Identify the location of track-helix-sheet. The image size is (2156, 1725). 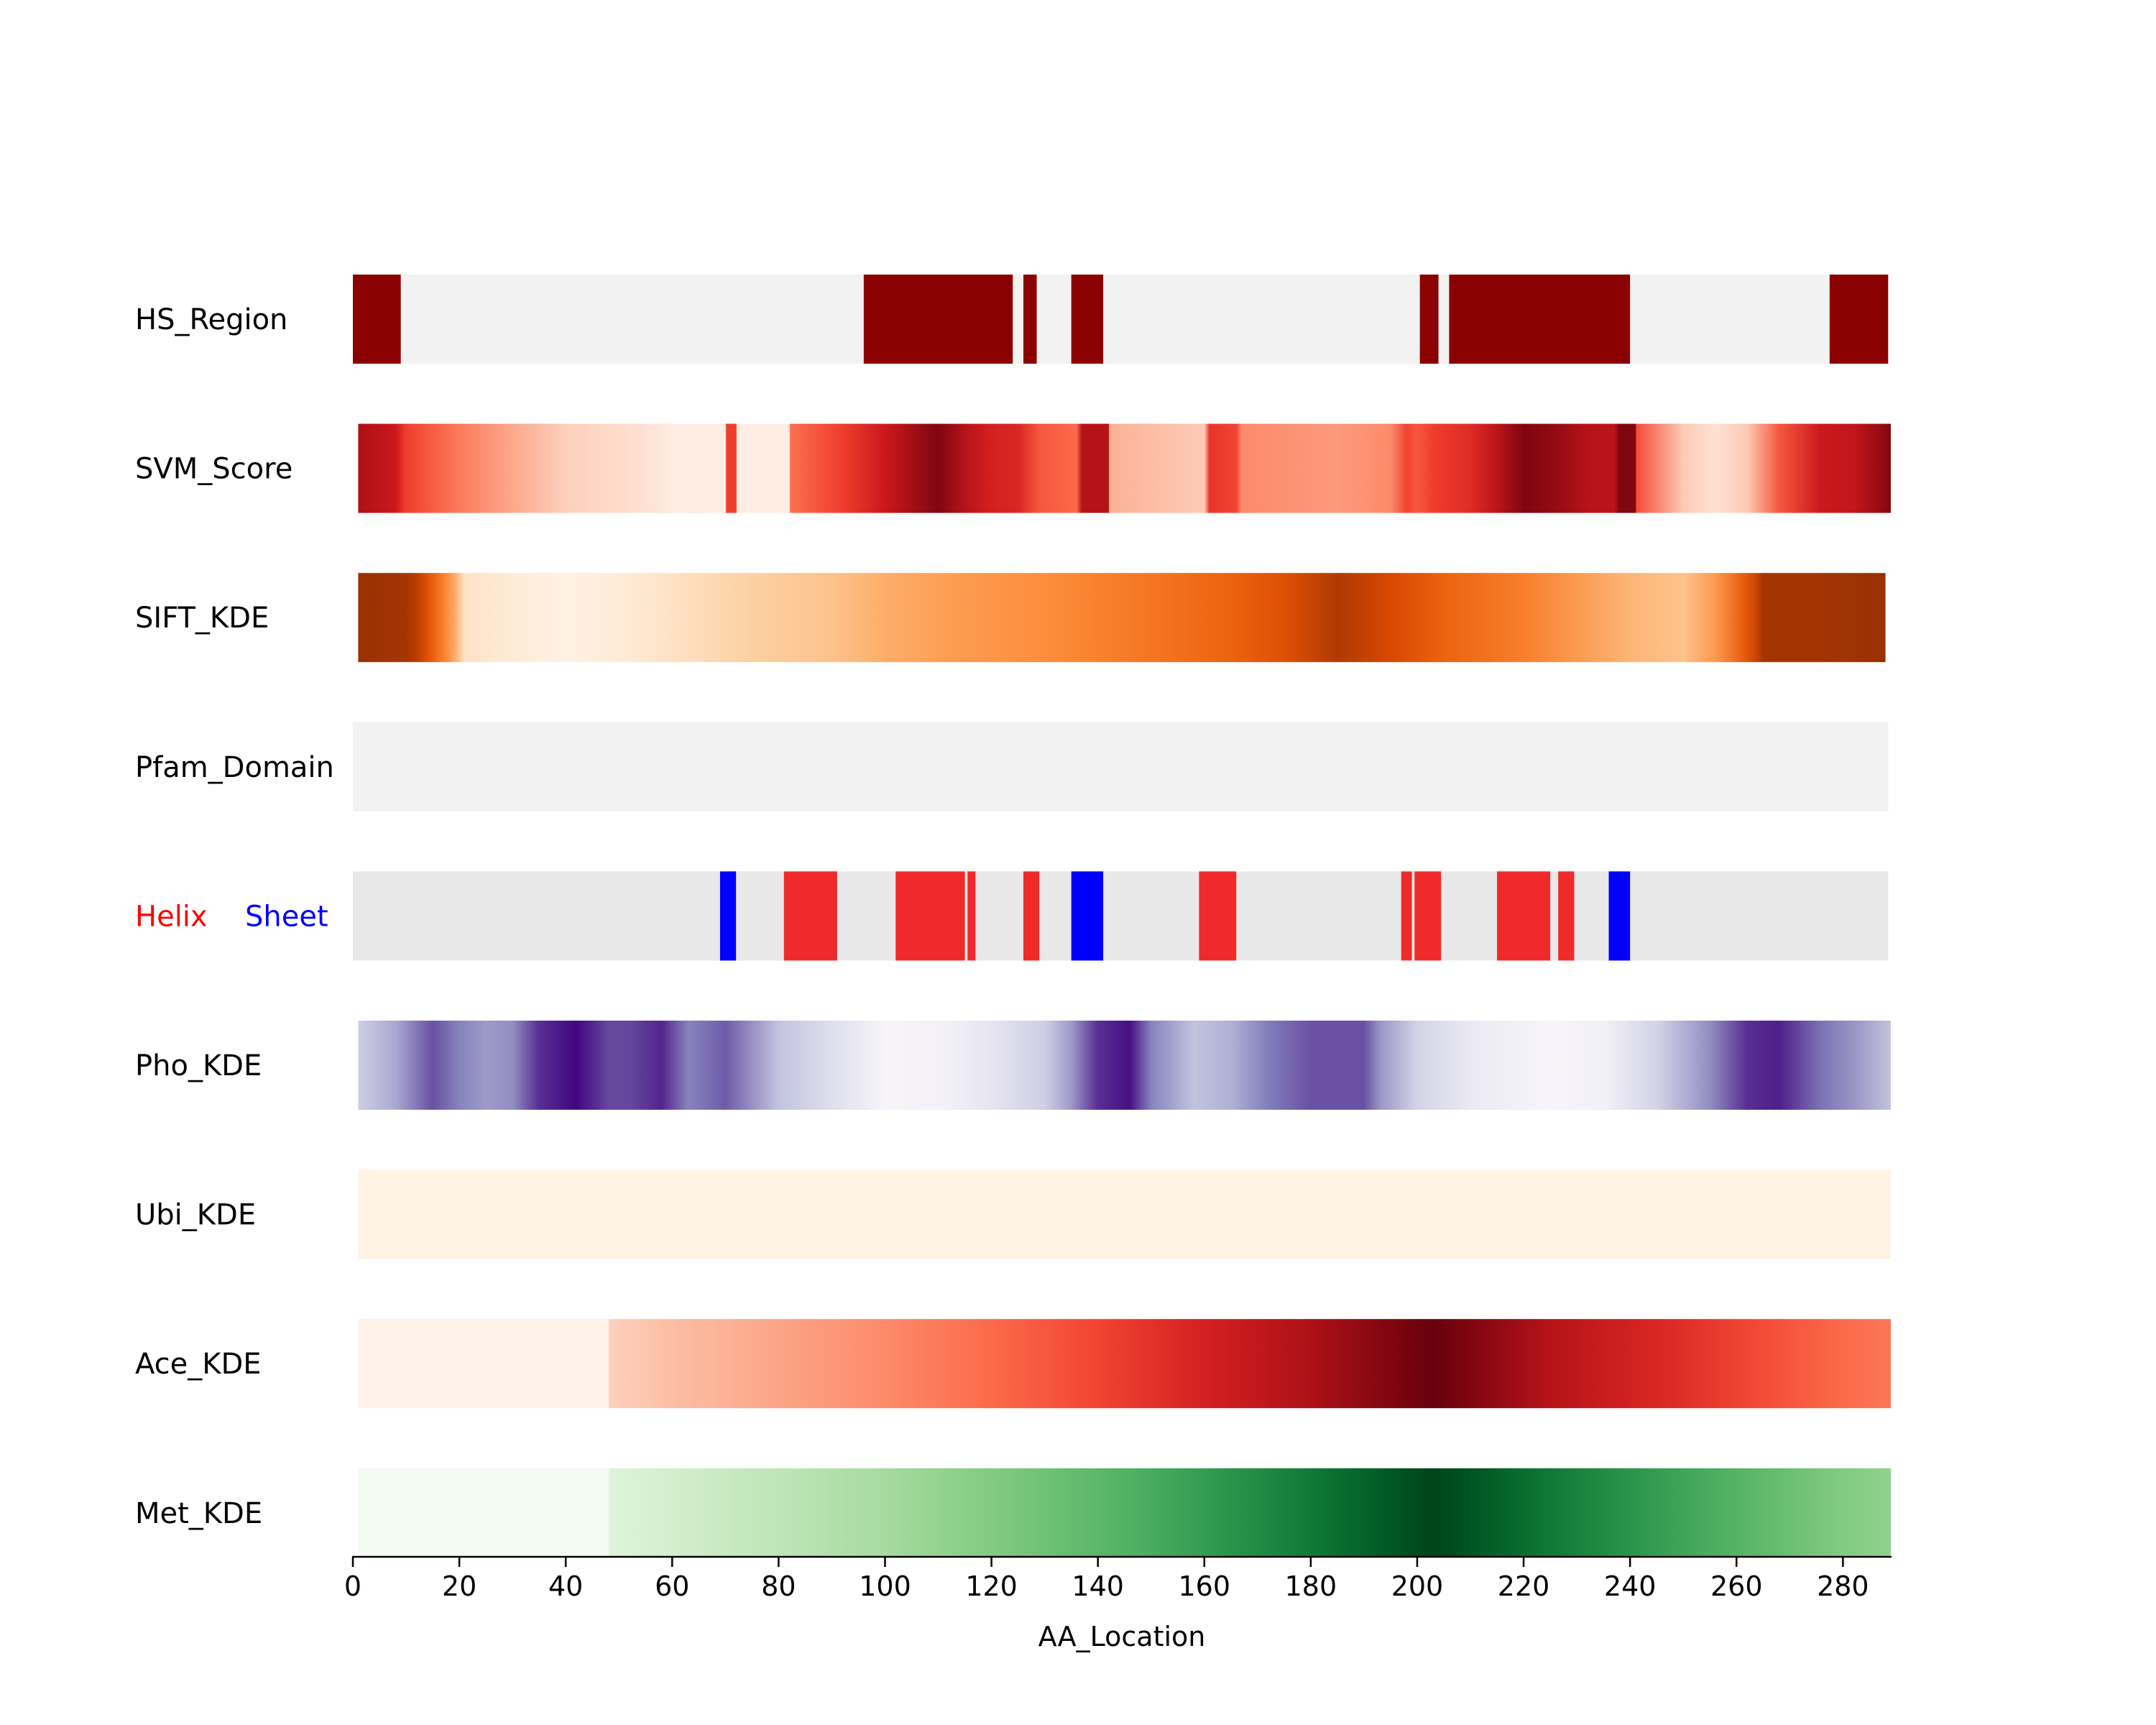
(1121, 916).